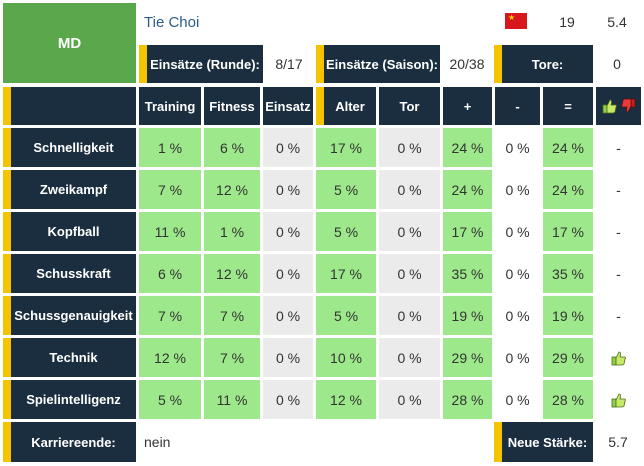 This screenshot has height=466, width=644. I want to click on new-strength-value: 5.7, so click(618, 442).